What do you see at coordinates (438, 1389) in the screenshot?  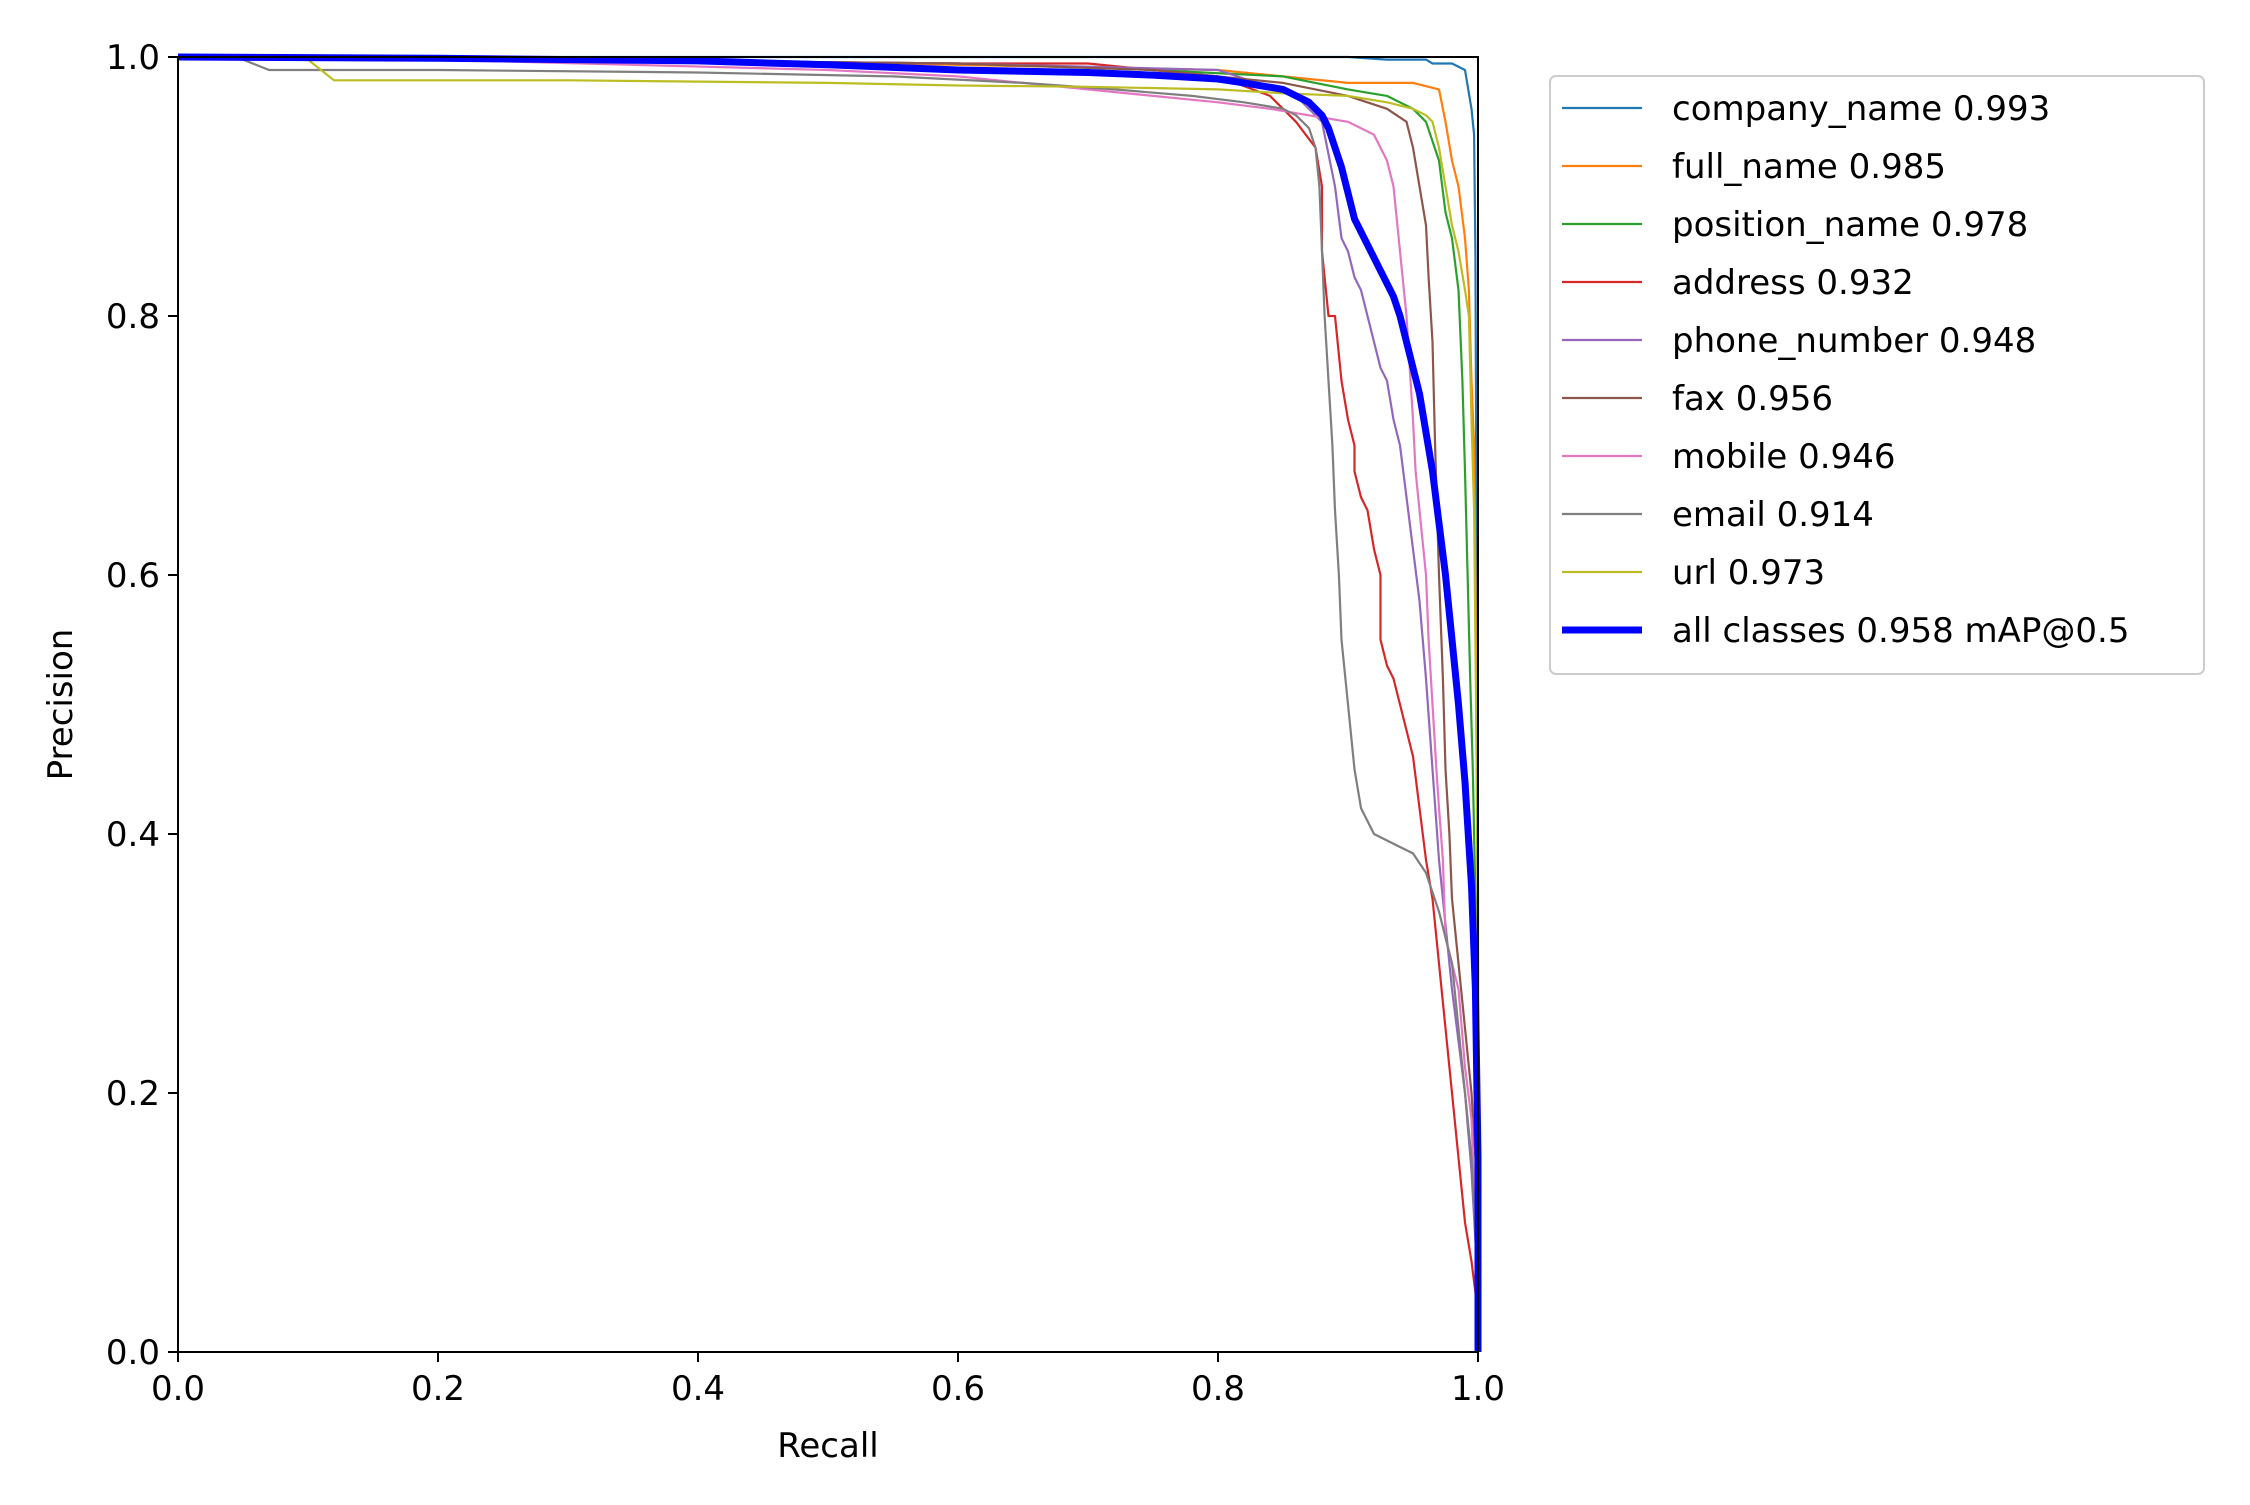 I see `x-tick-label: 0.2` at bounding box center [438, 1389].